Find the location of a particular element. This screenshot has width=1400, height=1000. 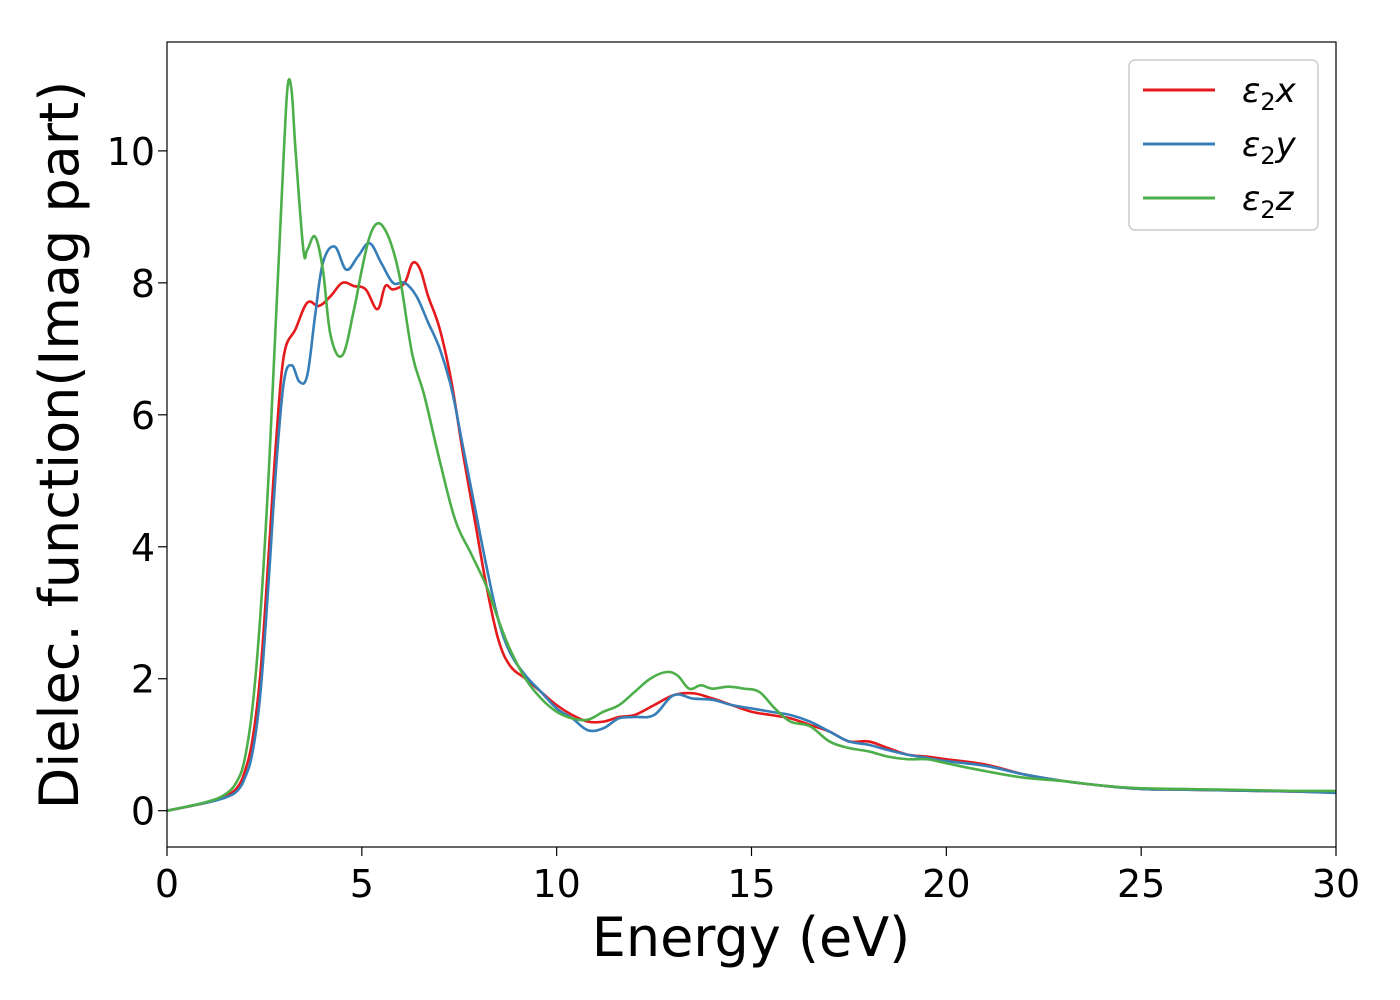

legend-label-y: ε2y is located at coordinates (1269, 147).